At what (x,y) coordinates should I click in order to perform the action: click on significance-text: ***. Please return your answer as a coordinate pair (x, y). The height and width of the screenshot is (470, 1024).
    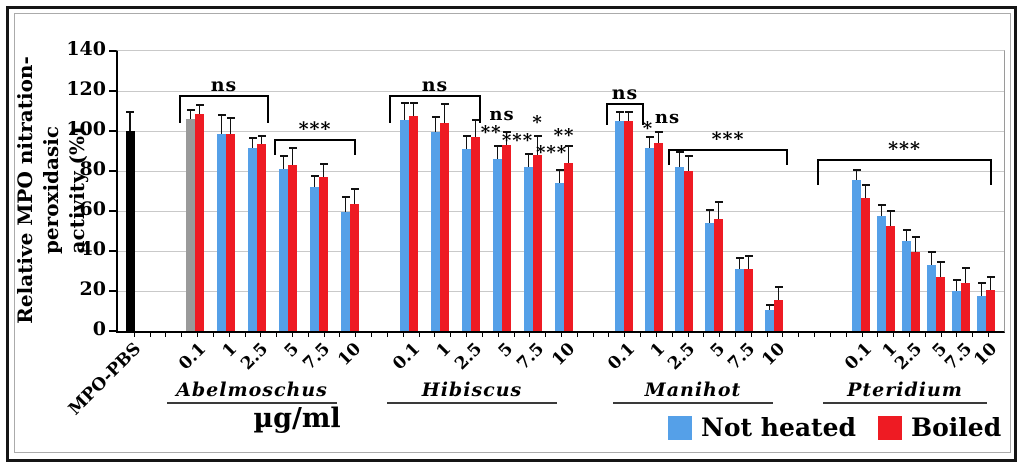
    Looking at the image, I should click on (517, 140).